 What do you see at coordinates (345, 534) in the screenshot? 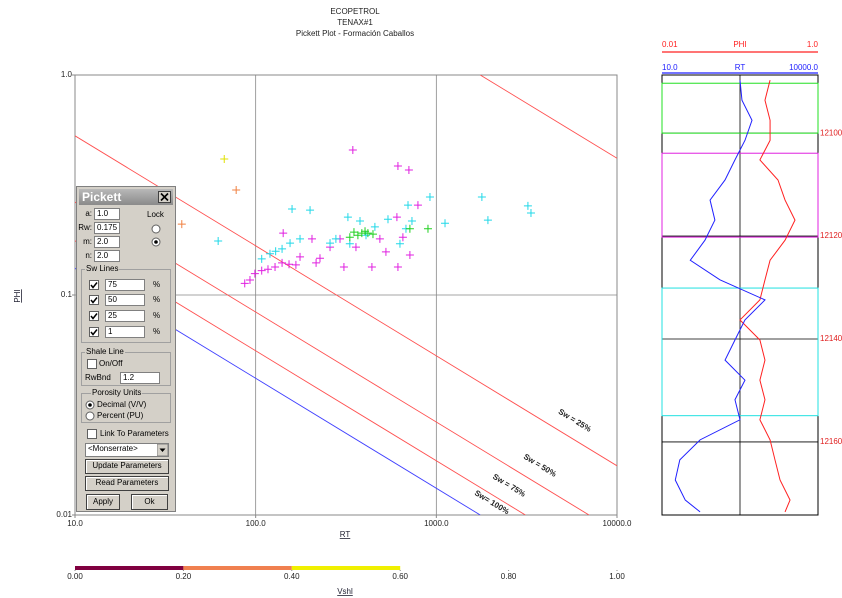
I see `x-axis-label: RT` at bounding box center [345, 534].